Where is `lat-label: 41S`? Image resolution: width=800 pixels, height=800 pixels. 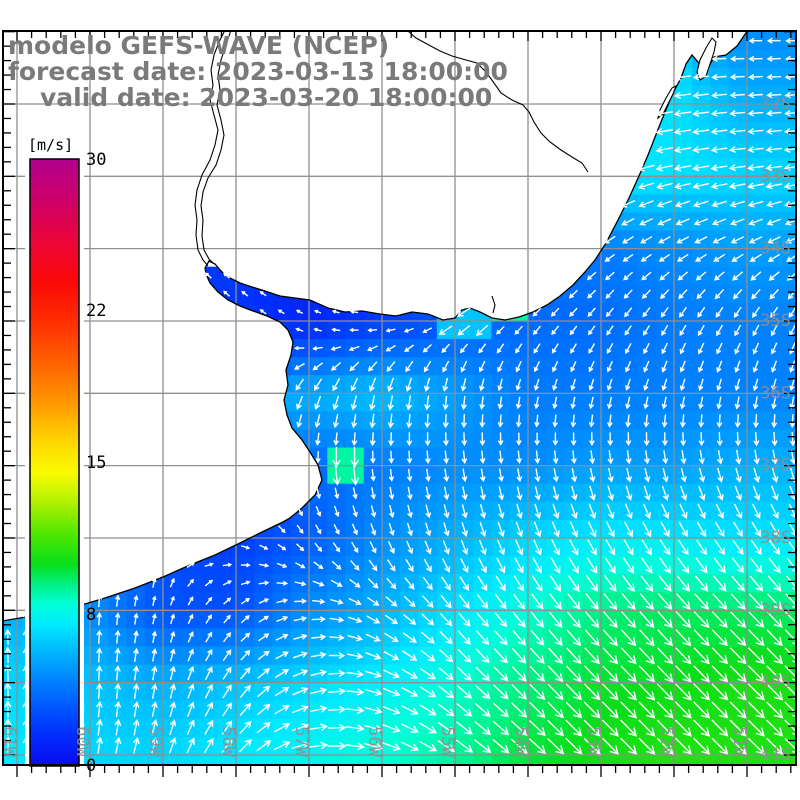
lat-label: 41S is located at coordinates (775, 755).